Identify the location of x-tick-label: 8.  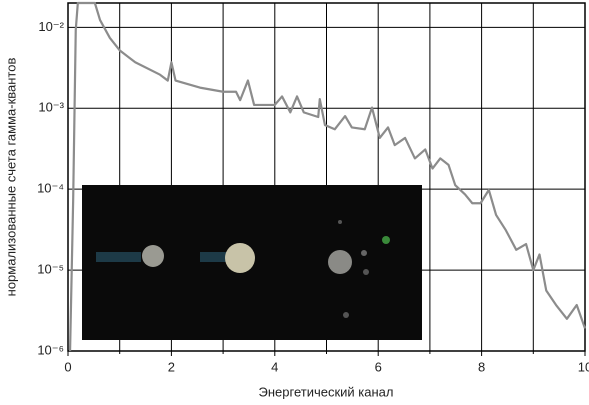
(481, 366).